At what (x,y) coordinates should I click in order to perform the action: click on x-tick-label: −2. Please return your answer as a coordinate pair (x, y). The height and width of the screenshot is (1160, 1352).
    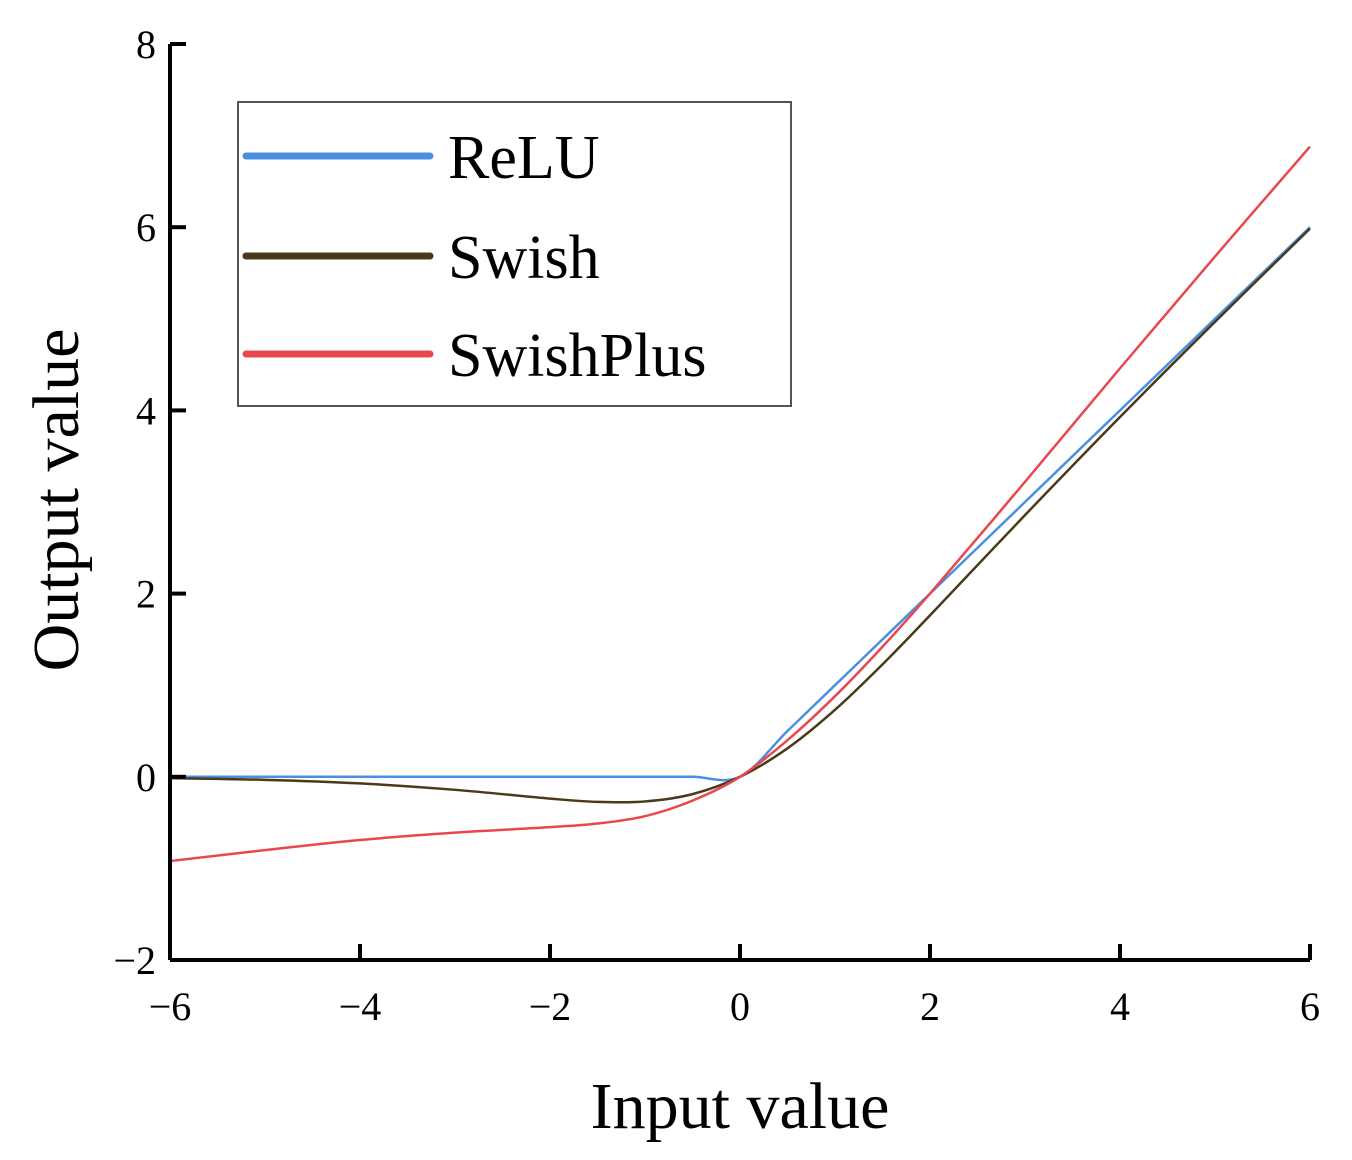
    Looking at the image, I should click on (550, 1006).